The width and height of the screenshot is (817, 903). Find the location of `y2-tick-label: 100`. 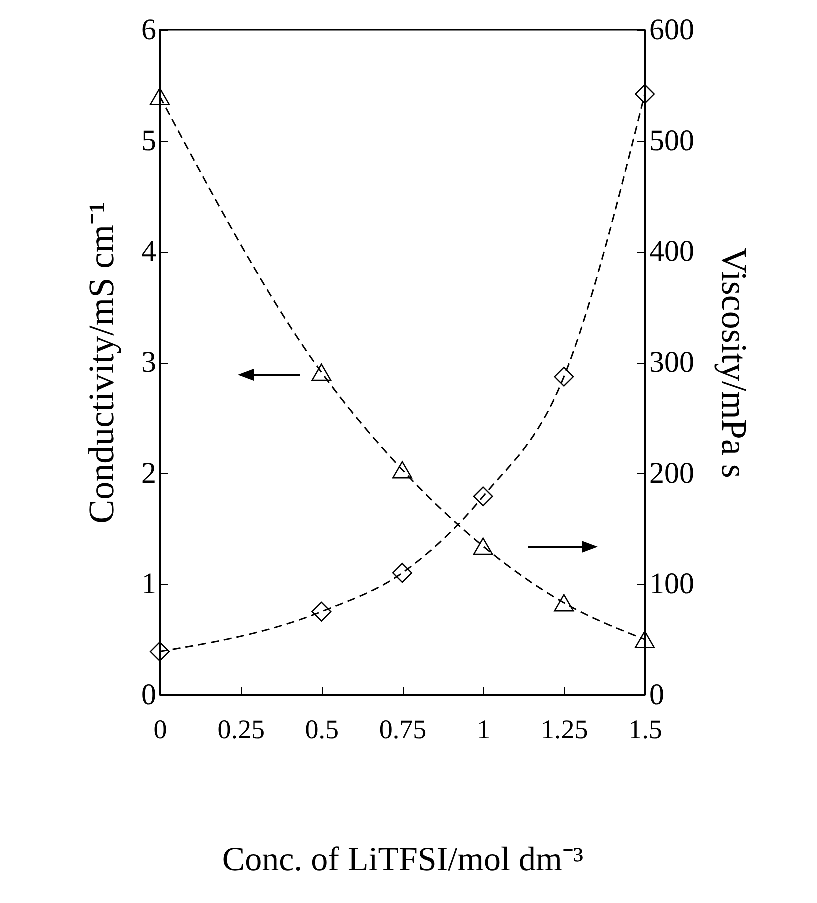

y2-tick-label: 100 is located at coordinates (672, 584).